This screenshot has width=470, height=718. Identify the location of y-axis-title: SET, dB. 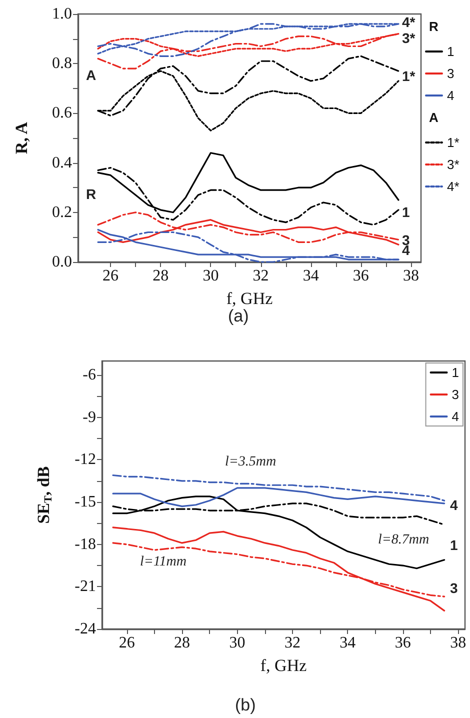
(44, 495).